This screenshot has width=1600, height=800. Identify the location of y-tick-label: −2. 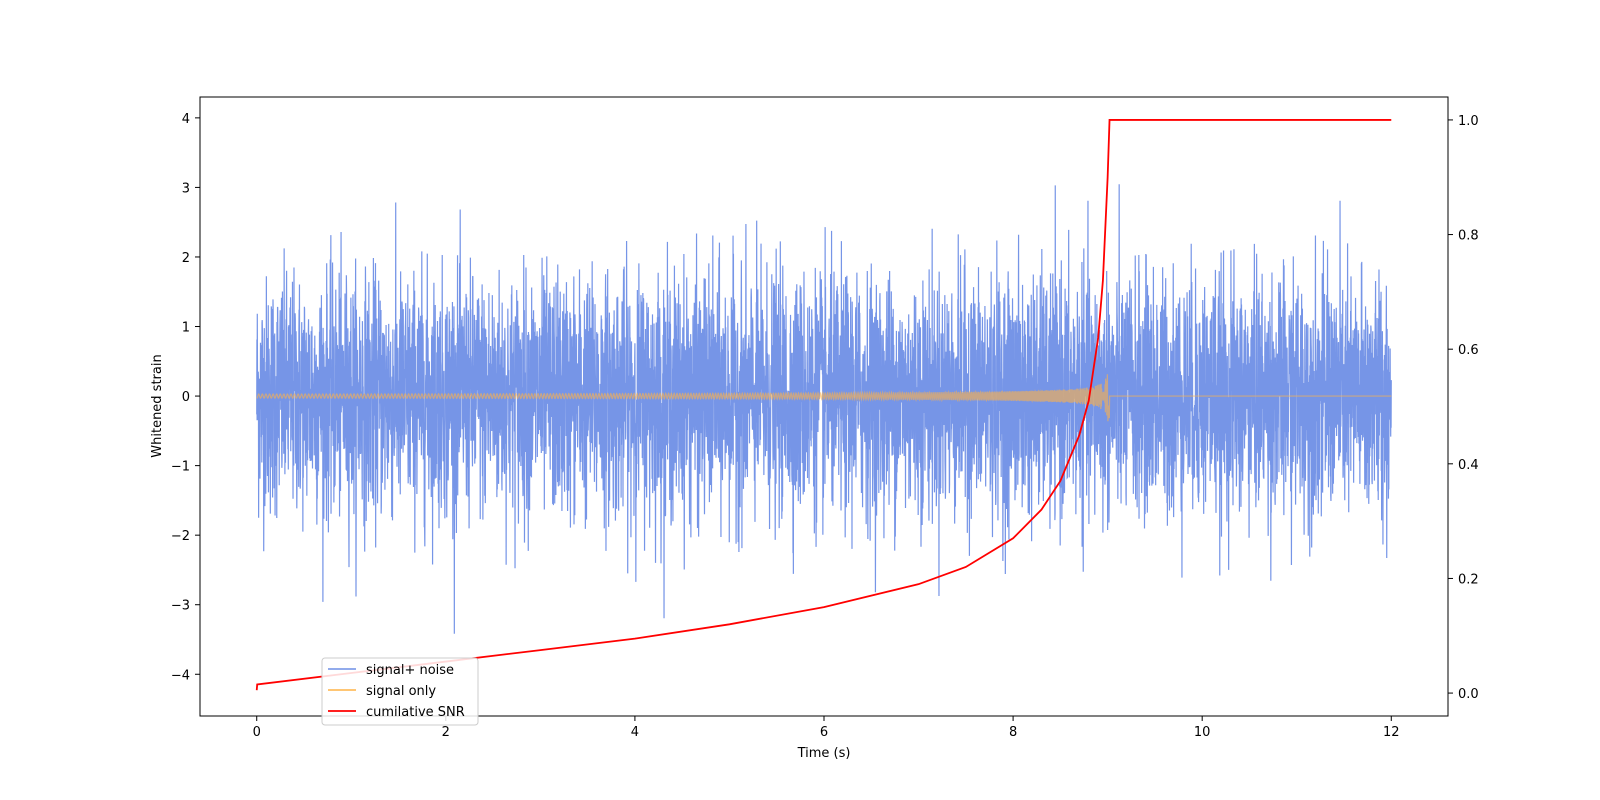
(180, 536).